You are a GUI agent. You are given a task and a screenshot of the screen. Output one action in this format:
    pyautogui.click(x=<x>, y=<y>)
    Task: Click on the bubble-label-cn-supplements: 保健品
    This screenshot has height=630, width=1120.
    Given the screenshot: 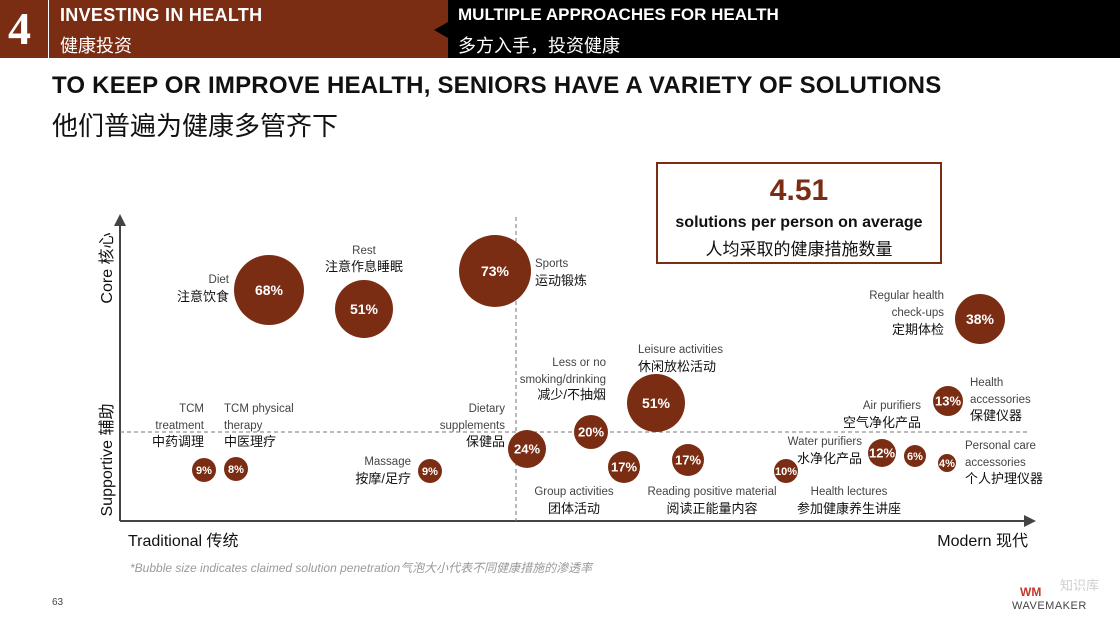 What is the action you would take?
    pyautogui.click(x=485, y=441)
    